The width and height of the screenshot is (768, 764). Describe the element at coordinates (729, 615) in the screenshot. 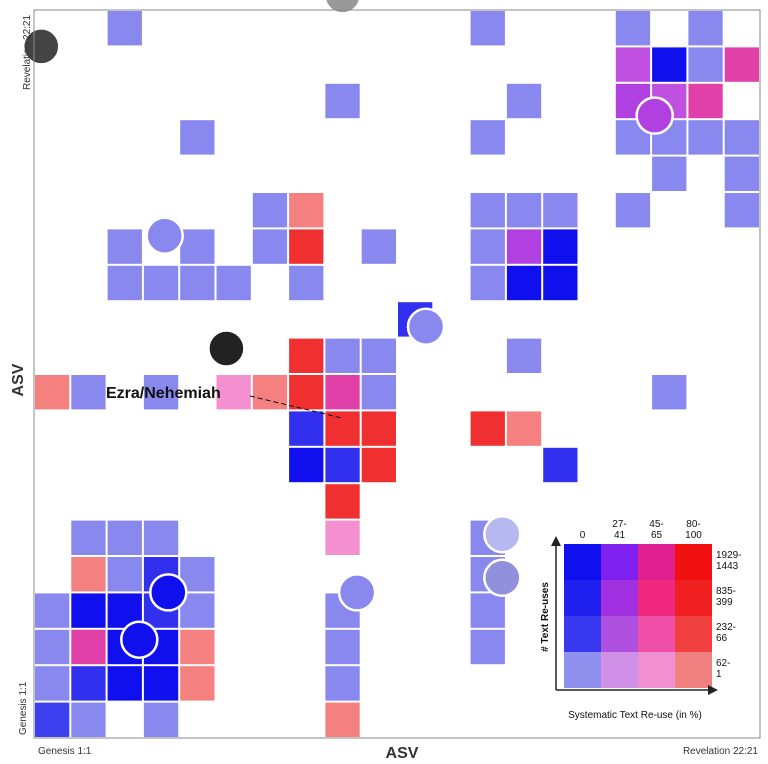

I see `legend-y-categories: 1929-1443 835-399 232-66 62-1` at that location.